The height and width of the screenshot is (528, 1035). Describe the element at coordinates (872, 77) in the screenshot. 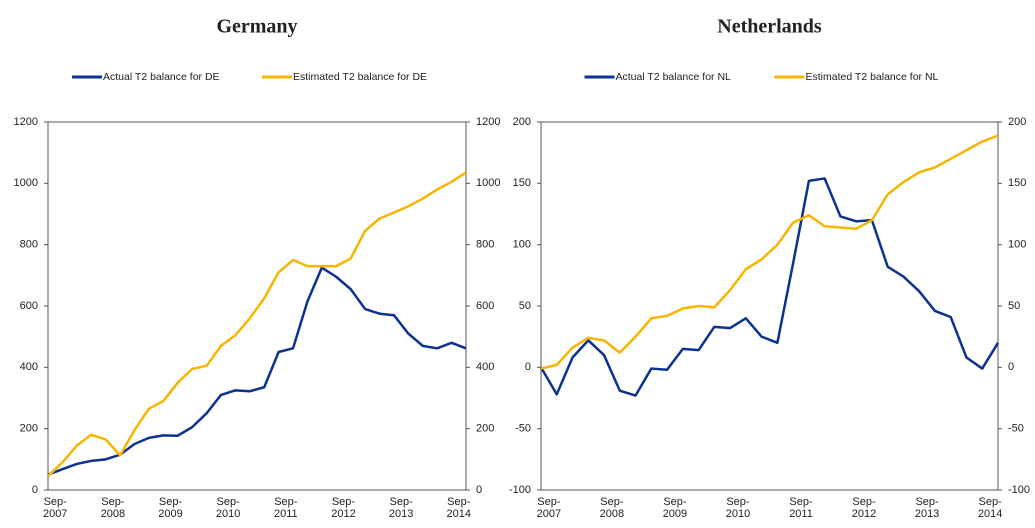

I see `legend-label: Estimated T2 balance for NL` at that location.